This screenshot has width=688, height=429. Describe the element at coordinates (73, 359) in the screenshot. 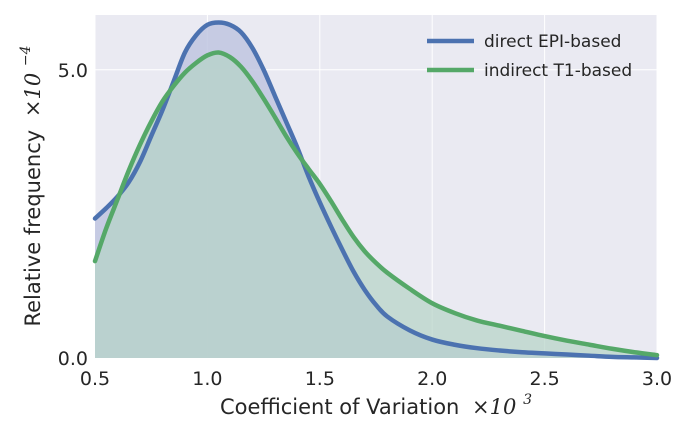

I see `y-tick-label: 0.0` at that location.